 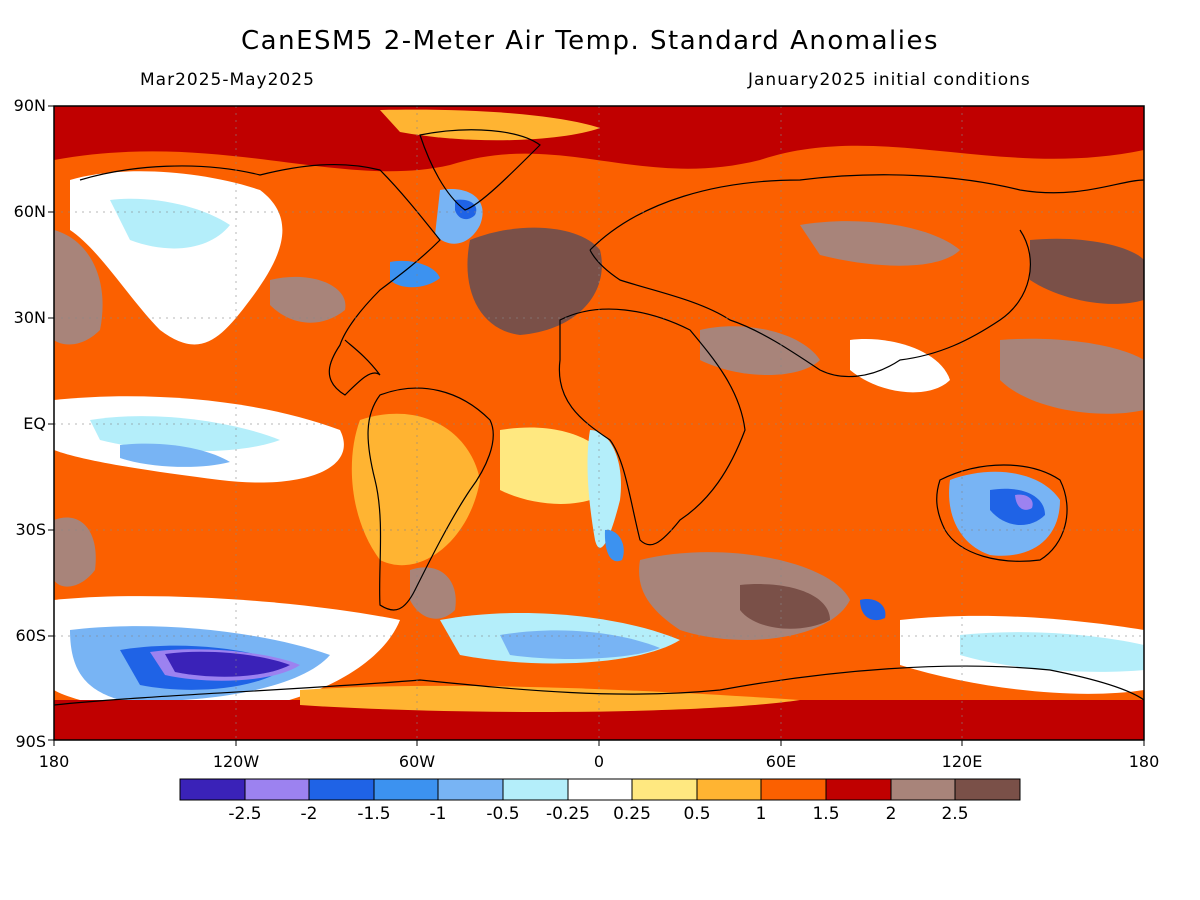 I want to click on anomaly-region-pacific-warm, so click(x=78, y=287).